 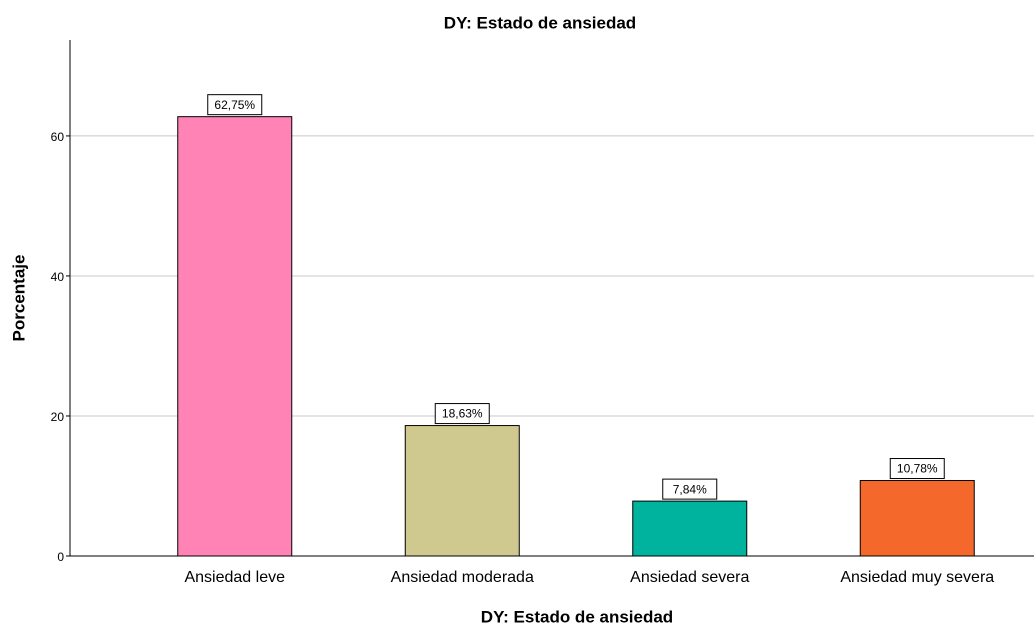 I want to click on y-tick-label: 0, so click(x=60, y=557).